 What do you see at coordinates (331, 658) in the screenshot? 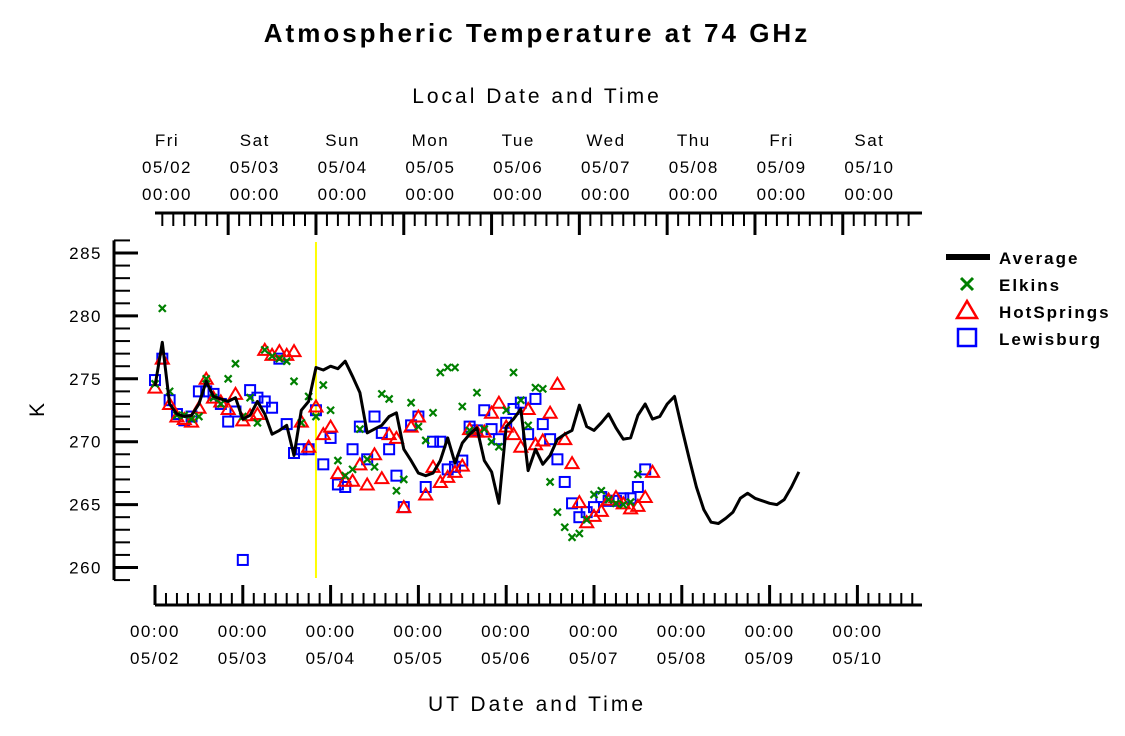
I see `x-bottom-tick-date: 05/04` at bounding box center [331, 658].